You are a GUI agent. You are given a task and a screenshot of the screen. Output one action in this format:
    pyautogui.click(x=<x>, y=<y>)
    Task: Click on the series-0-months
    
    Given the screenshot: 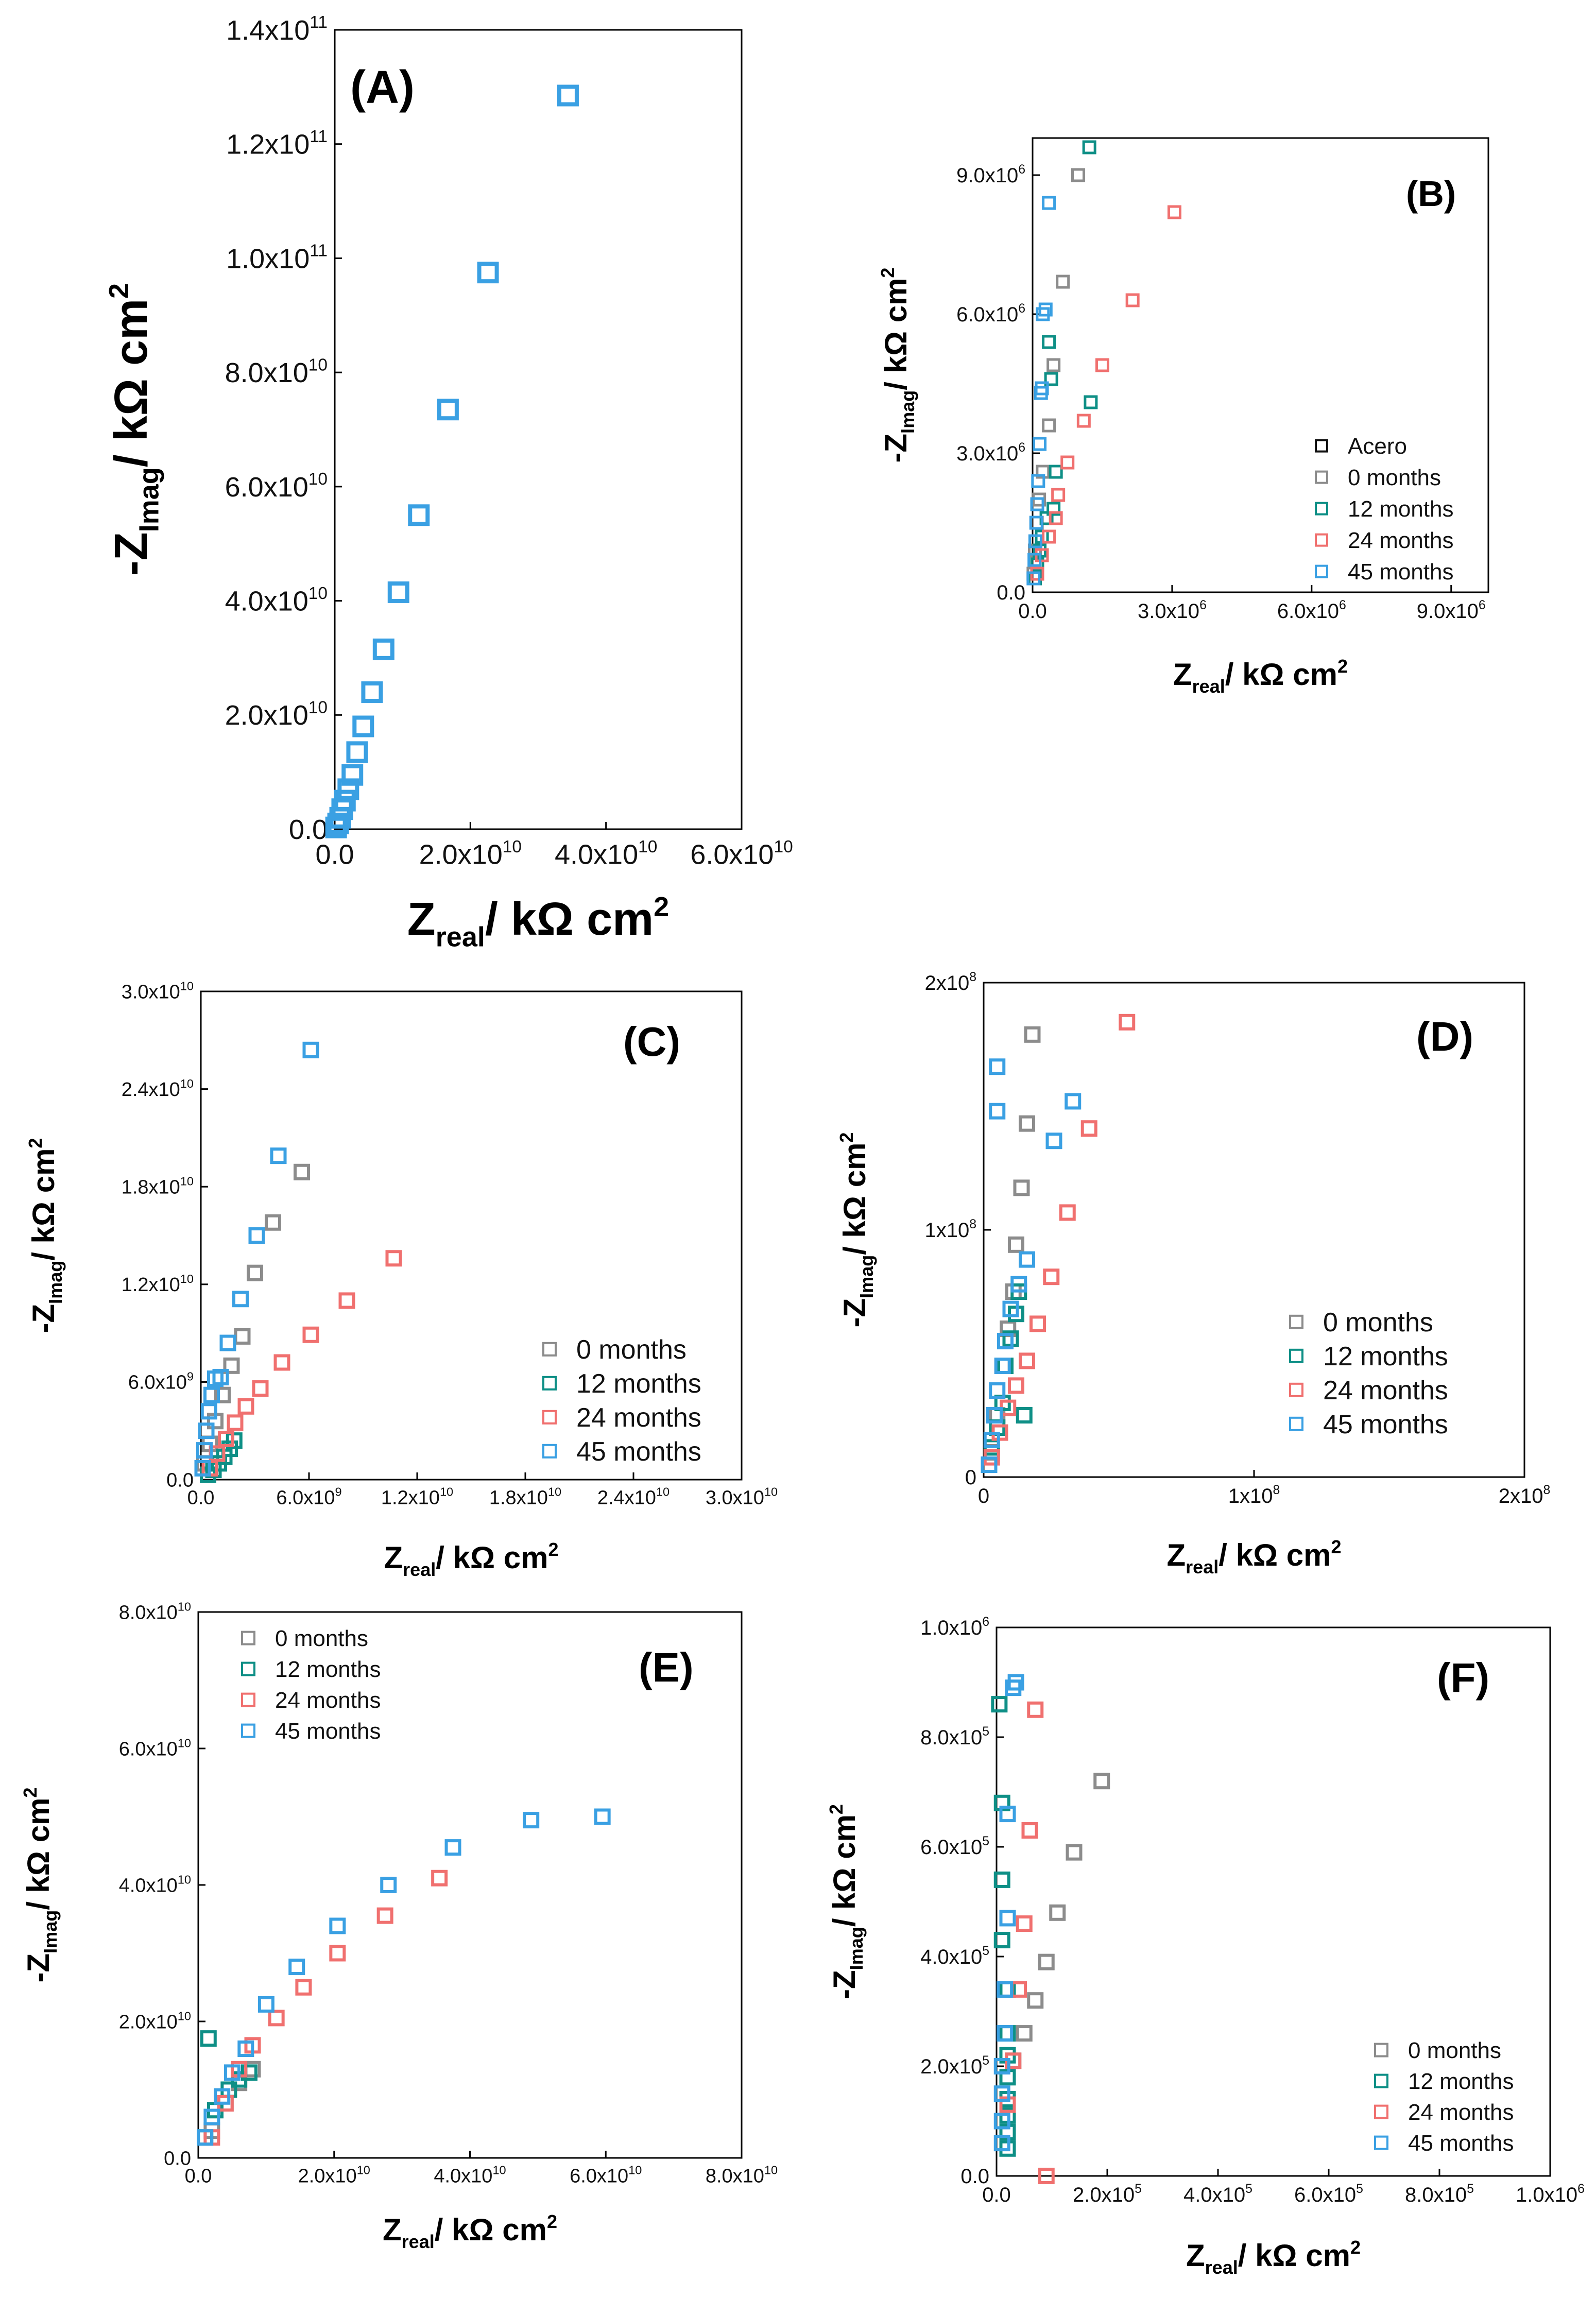 What is the action you would take?
    pyautogui.click(x=1057, y=1921)
    